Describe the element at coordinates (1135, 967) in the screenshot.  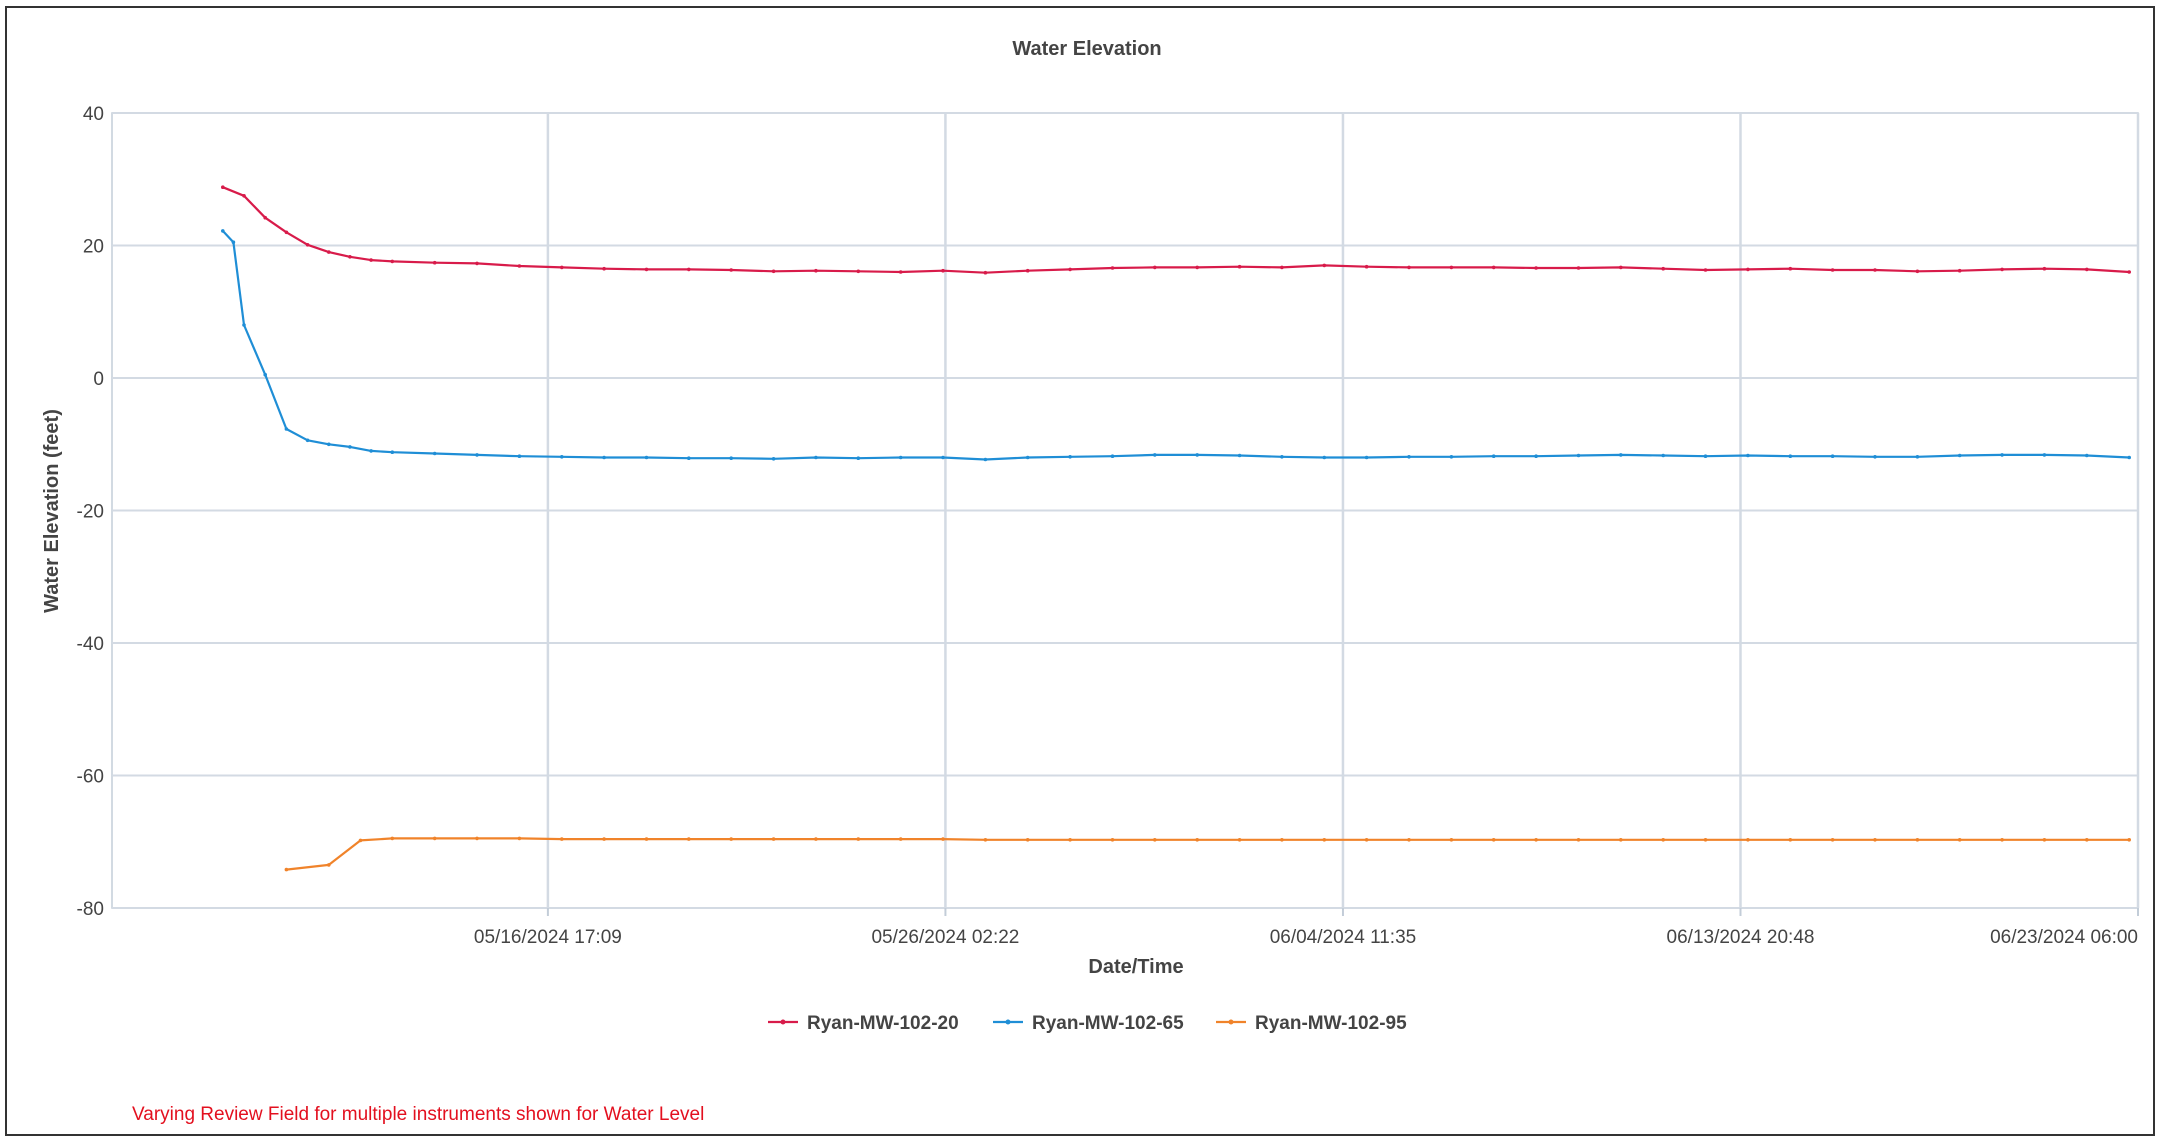
I see `x-axis-label: Date/Time` at that location.